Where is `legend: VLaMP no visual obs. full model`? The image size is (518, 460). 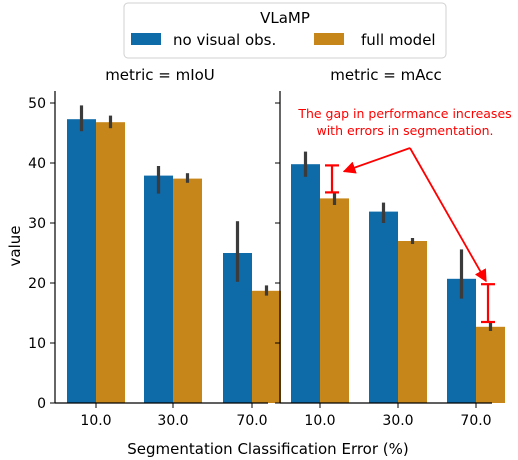
legend: VLaMP no visual obs. full model is located at coordinates (285, 30).